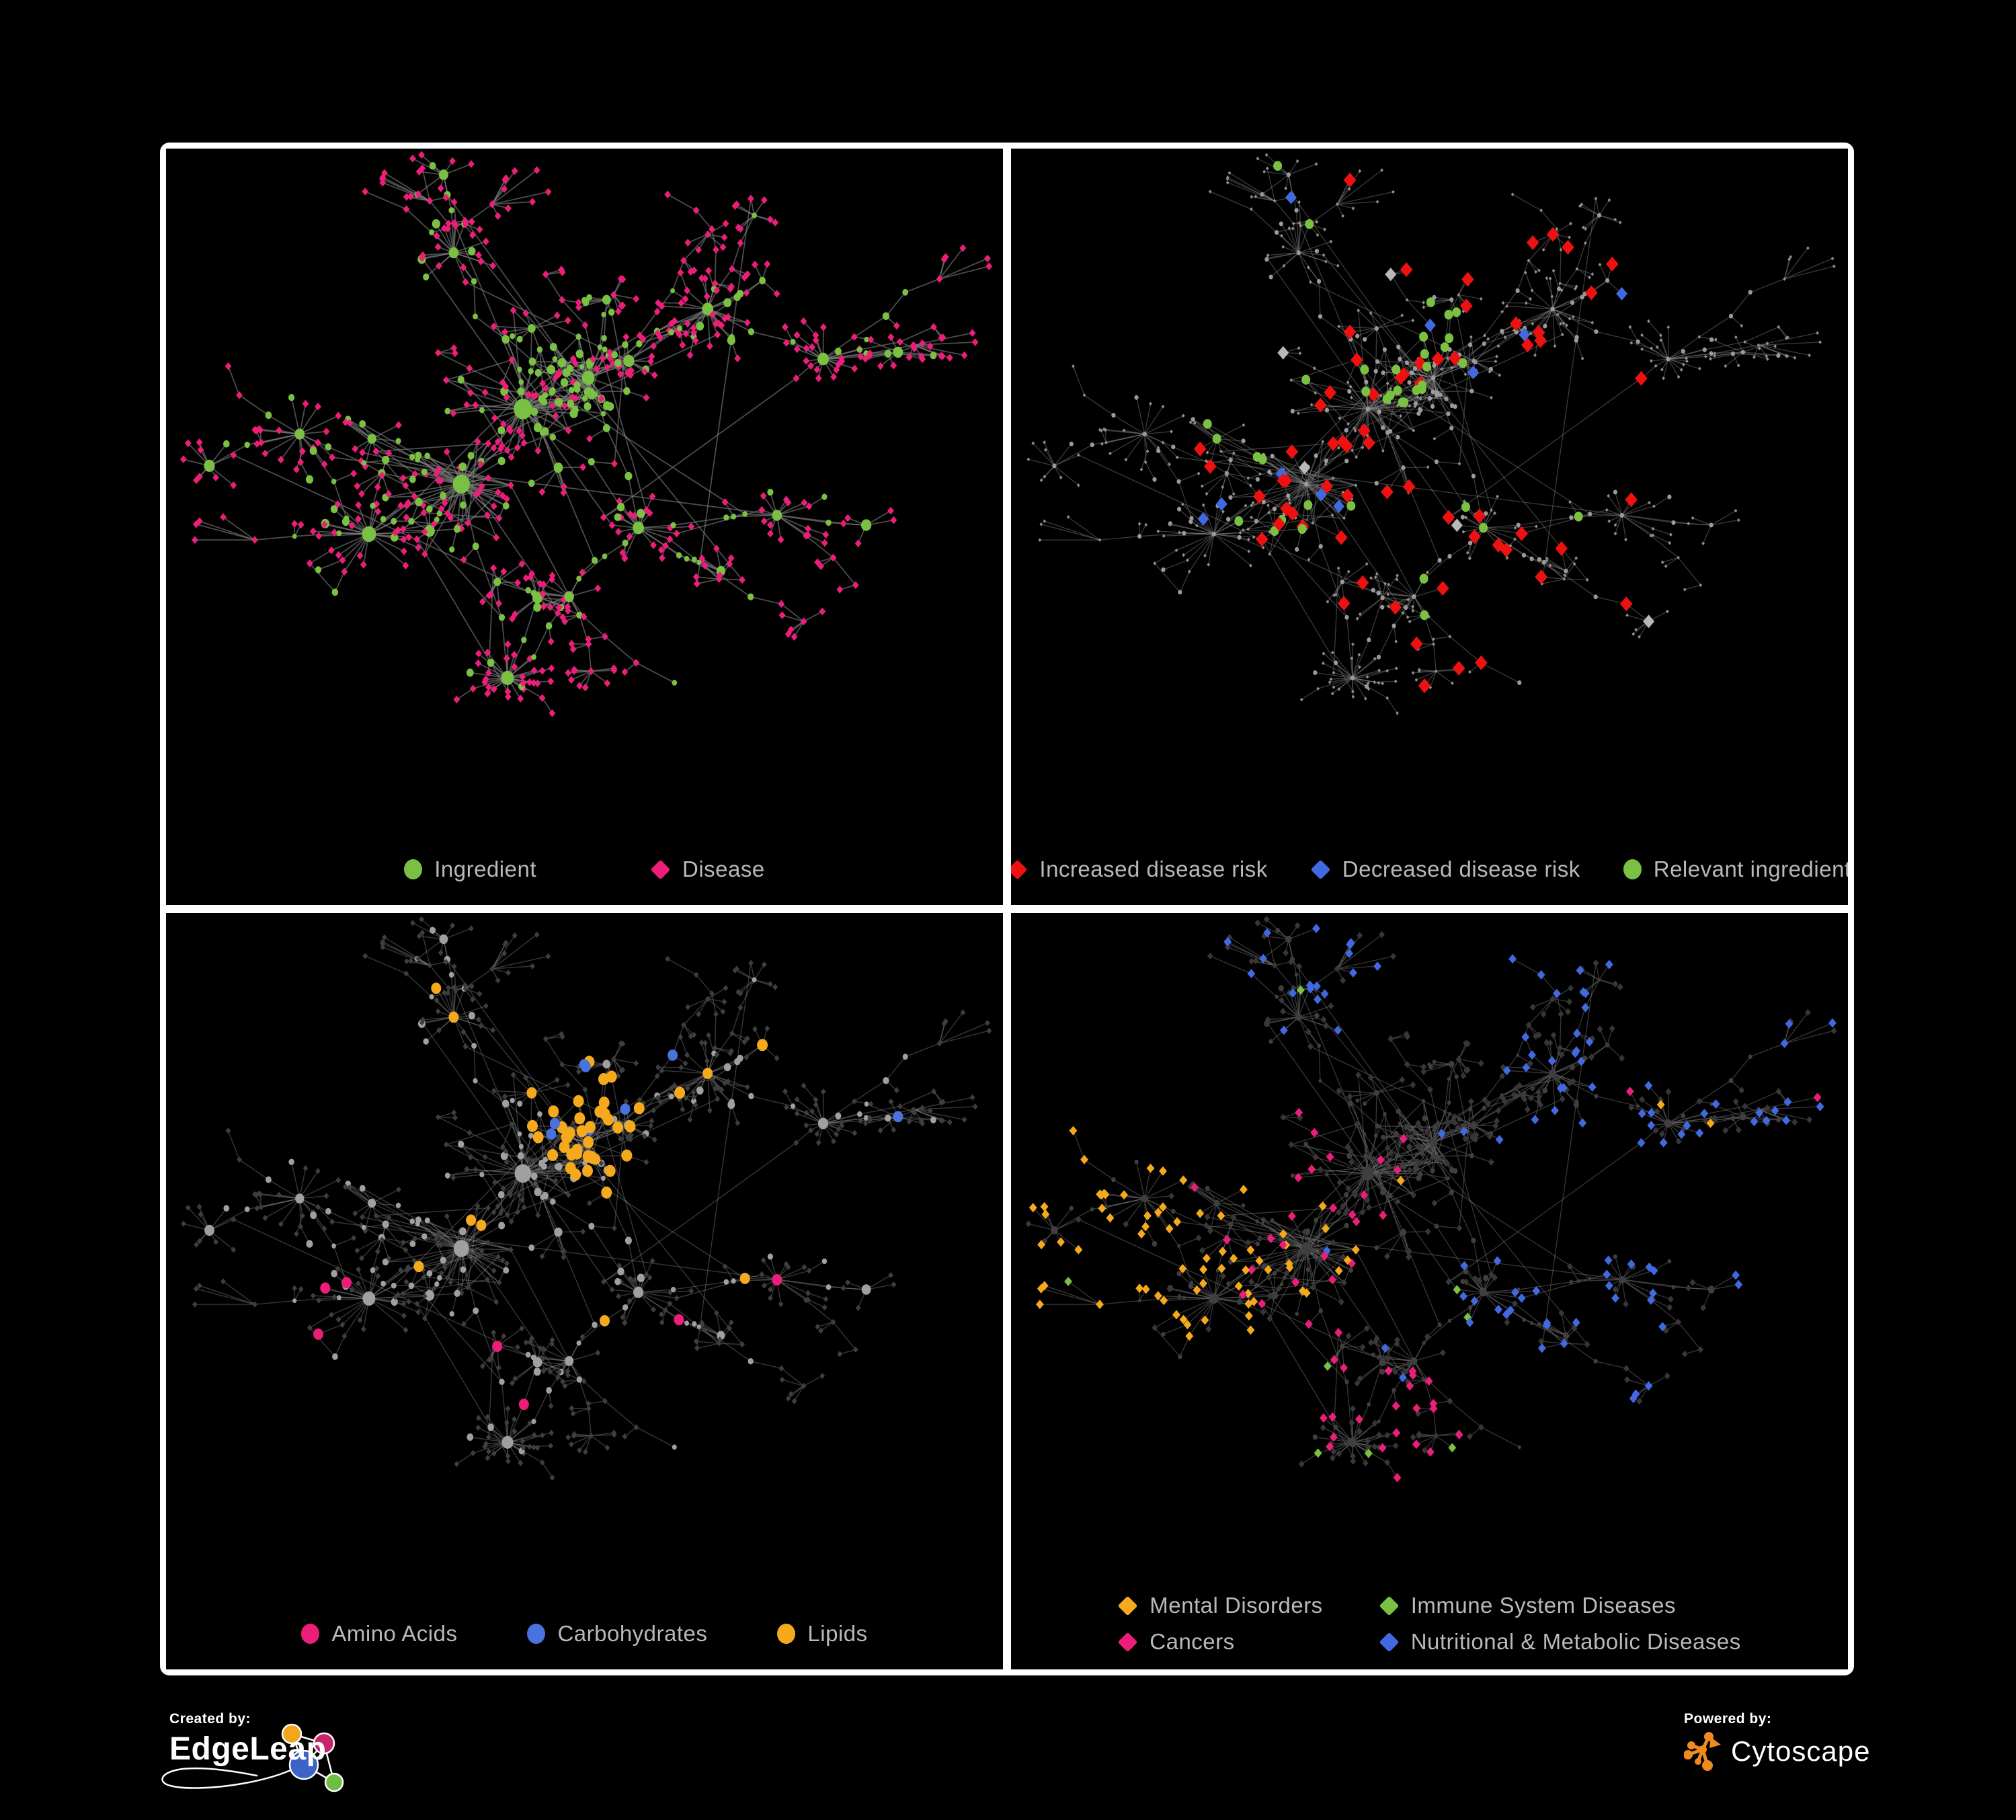 This screenshot has width=2016, height=1820. What do you see at coordinates (237, 1771) in the screenshot?
I see `edgeleap-swoop-line` at bounding box center [237, 1771].